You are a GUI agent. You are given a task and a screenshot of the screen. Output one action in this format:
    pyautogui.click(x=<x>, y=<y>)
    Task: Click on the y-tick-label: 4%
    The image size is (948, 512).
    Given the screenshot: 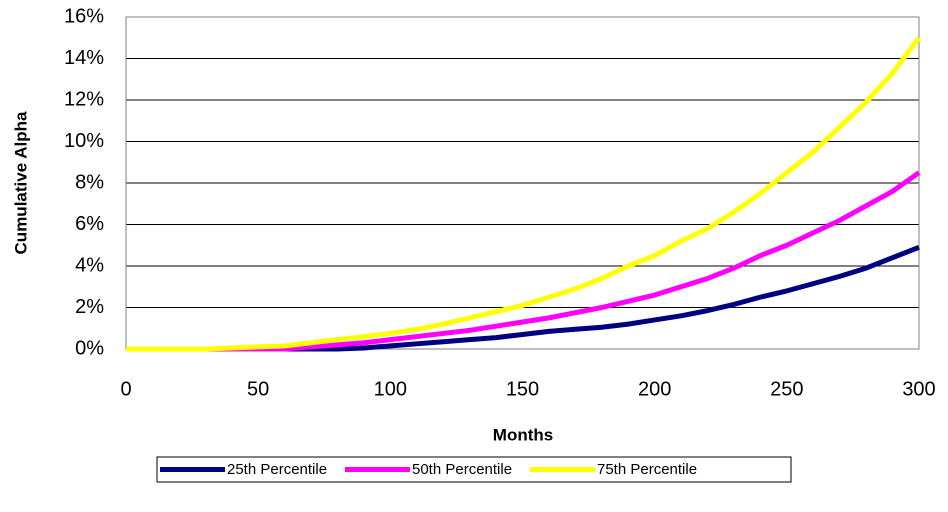 What is the action you would take?
    pyautogui.click(x=89, y=265)
    